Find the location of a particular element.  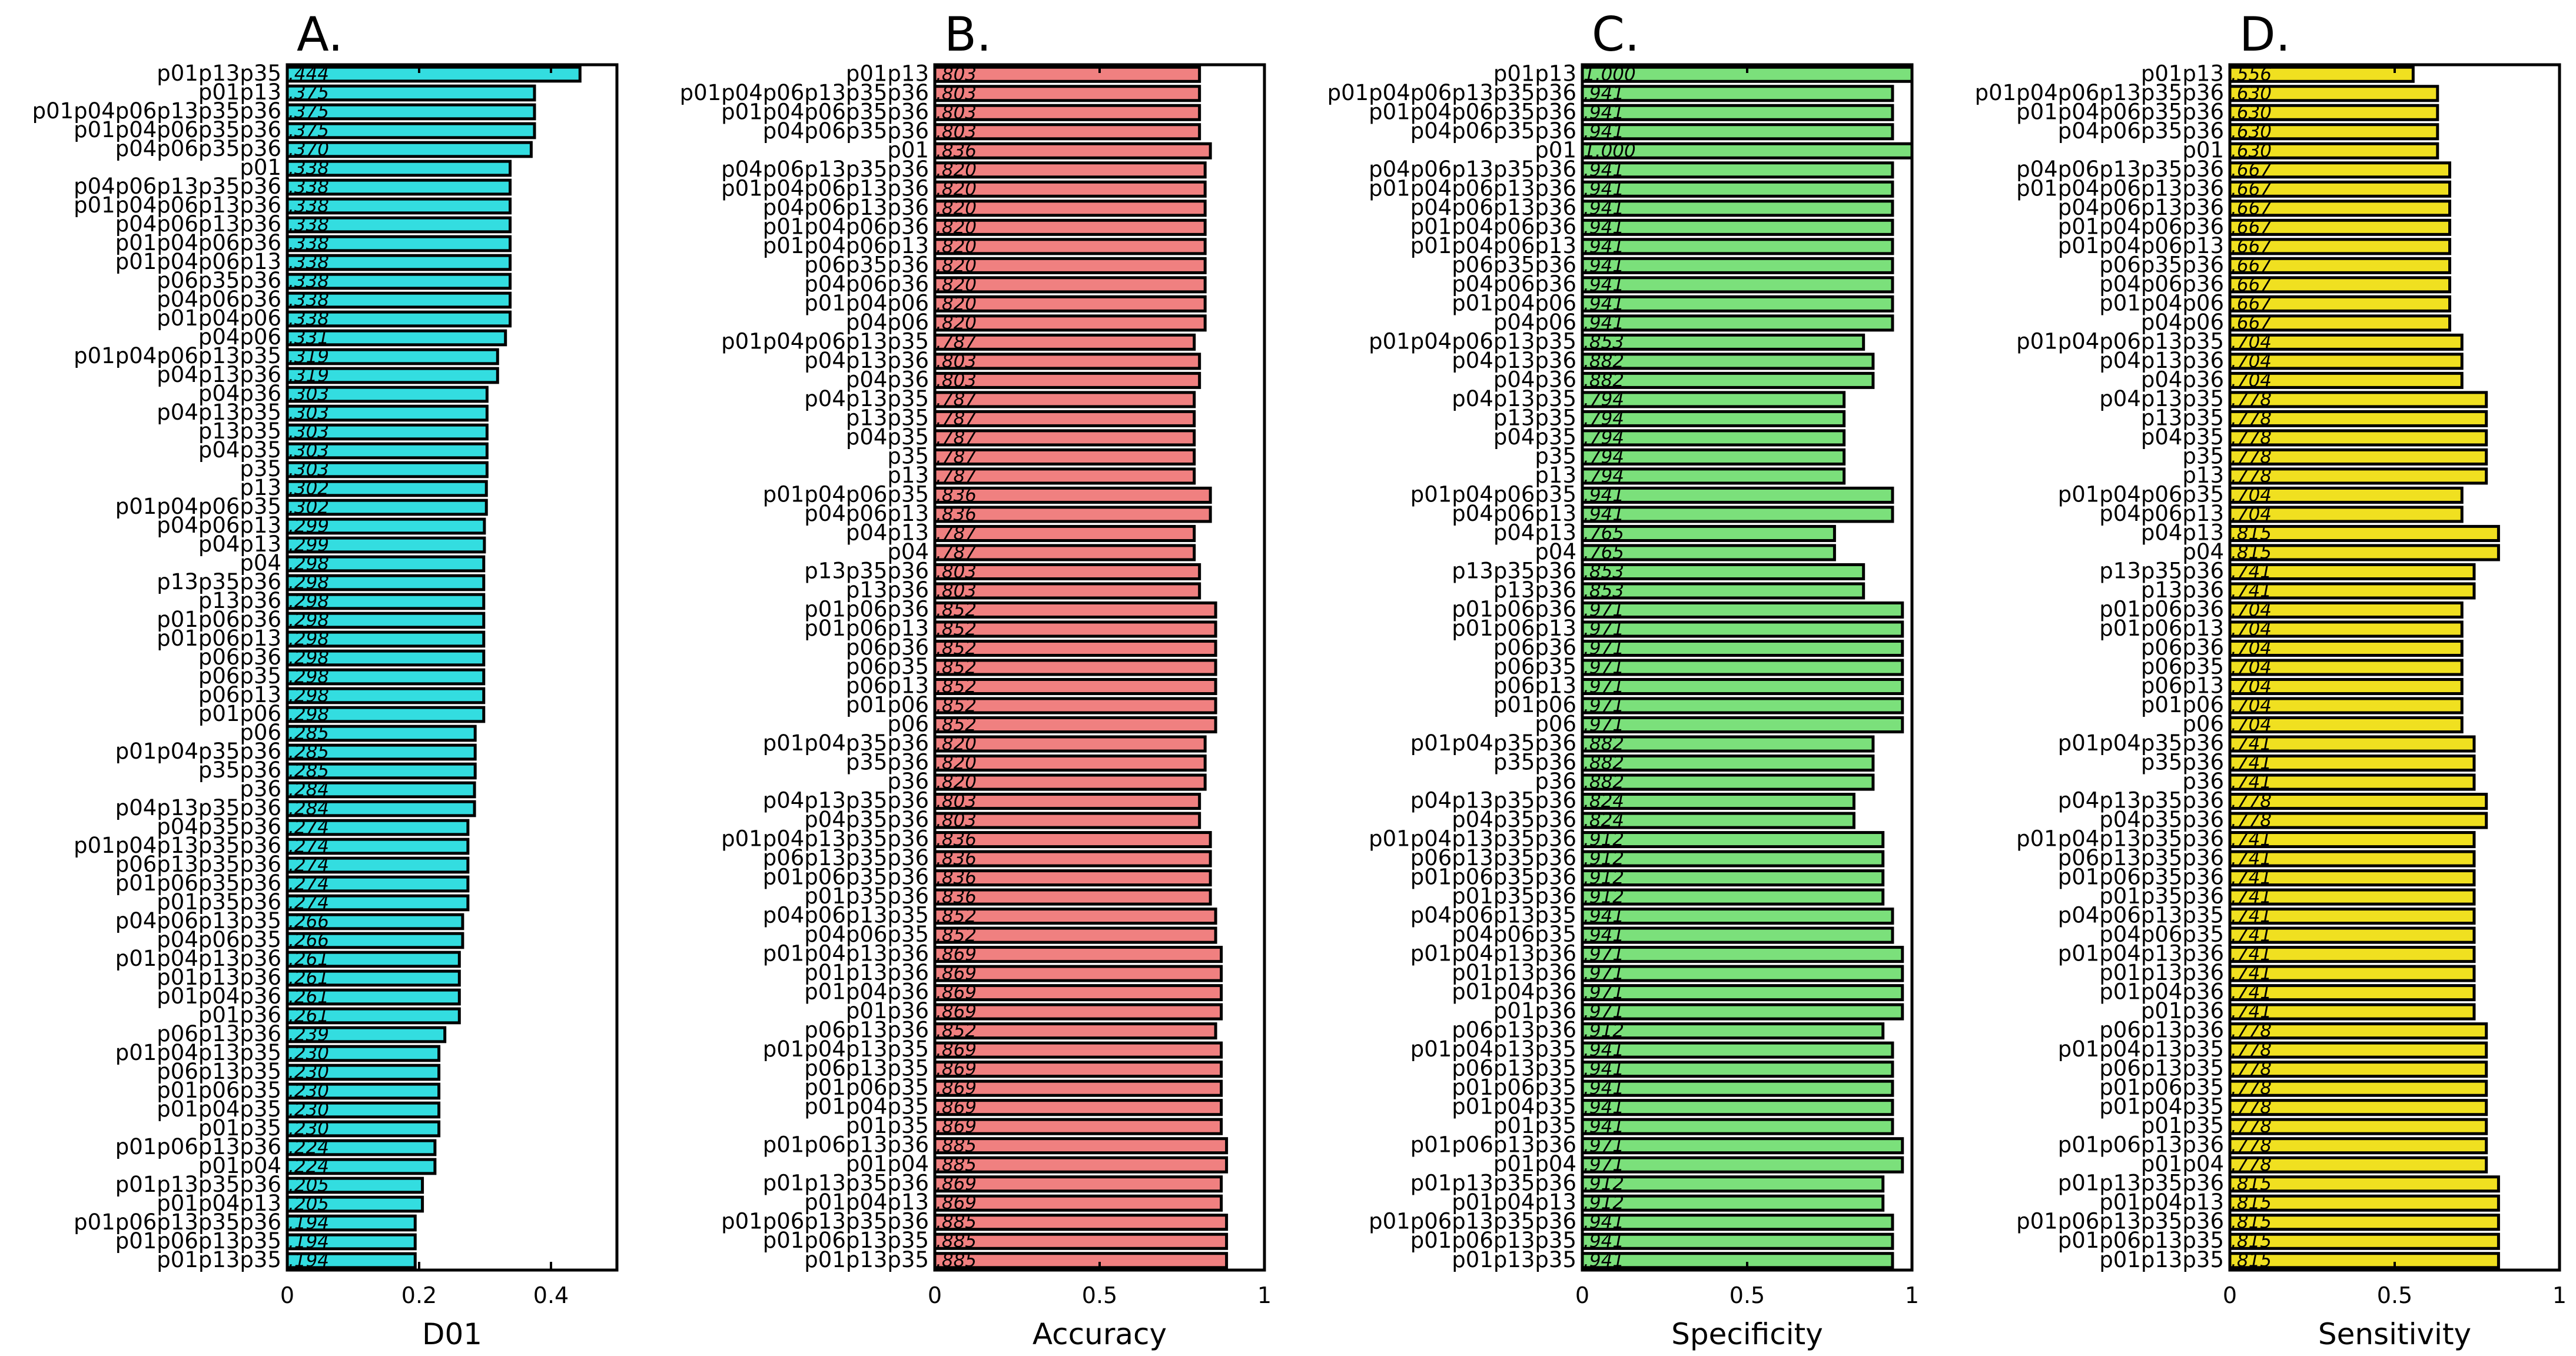

category-label: p04p35 is located at coordinates (1534, 437).